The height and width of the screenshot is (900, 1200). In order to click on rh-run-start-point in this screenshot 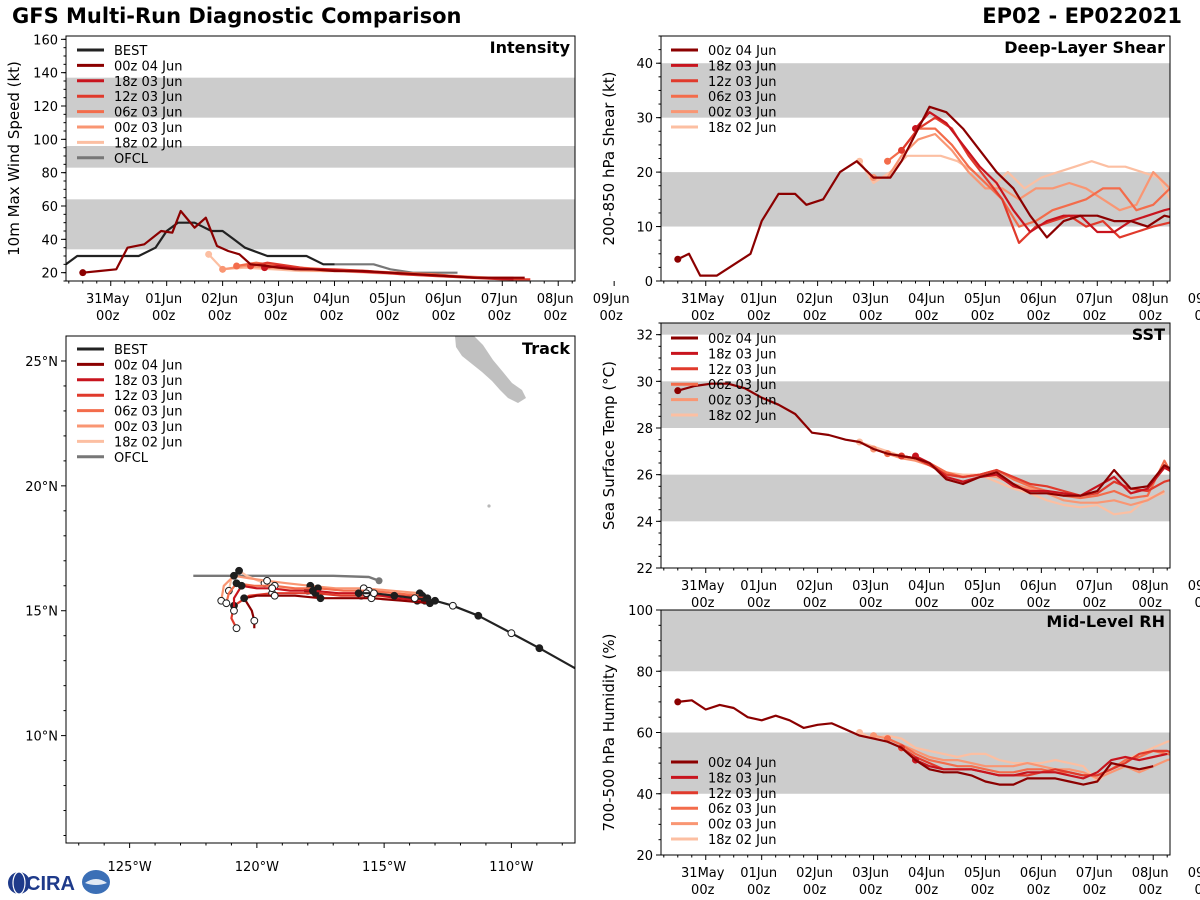, I will do `click(678, 702)`.